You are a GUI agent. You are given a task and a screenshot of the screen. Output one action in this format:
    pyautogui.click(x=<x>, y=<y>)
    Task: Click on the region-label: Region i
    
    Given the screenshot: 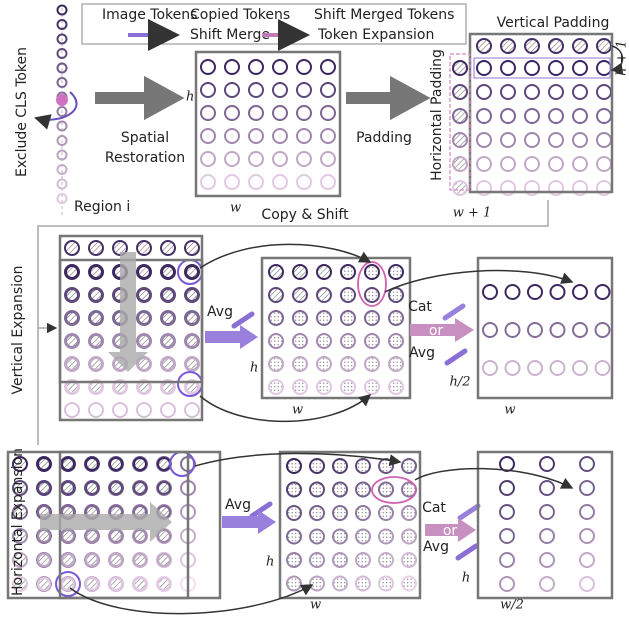 What is the action you would take?
    pyautogui.click(x=102, y=207)
    